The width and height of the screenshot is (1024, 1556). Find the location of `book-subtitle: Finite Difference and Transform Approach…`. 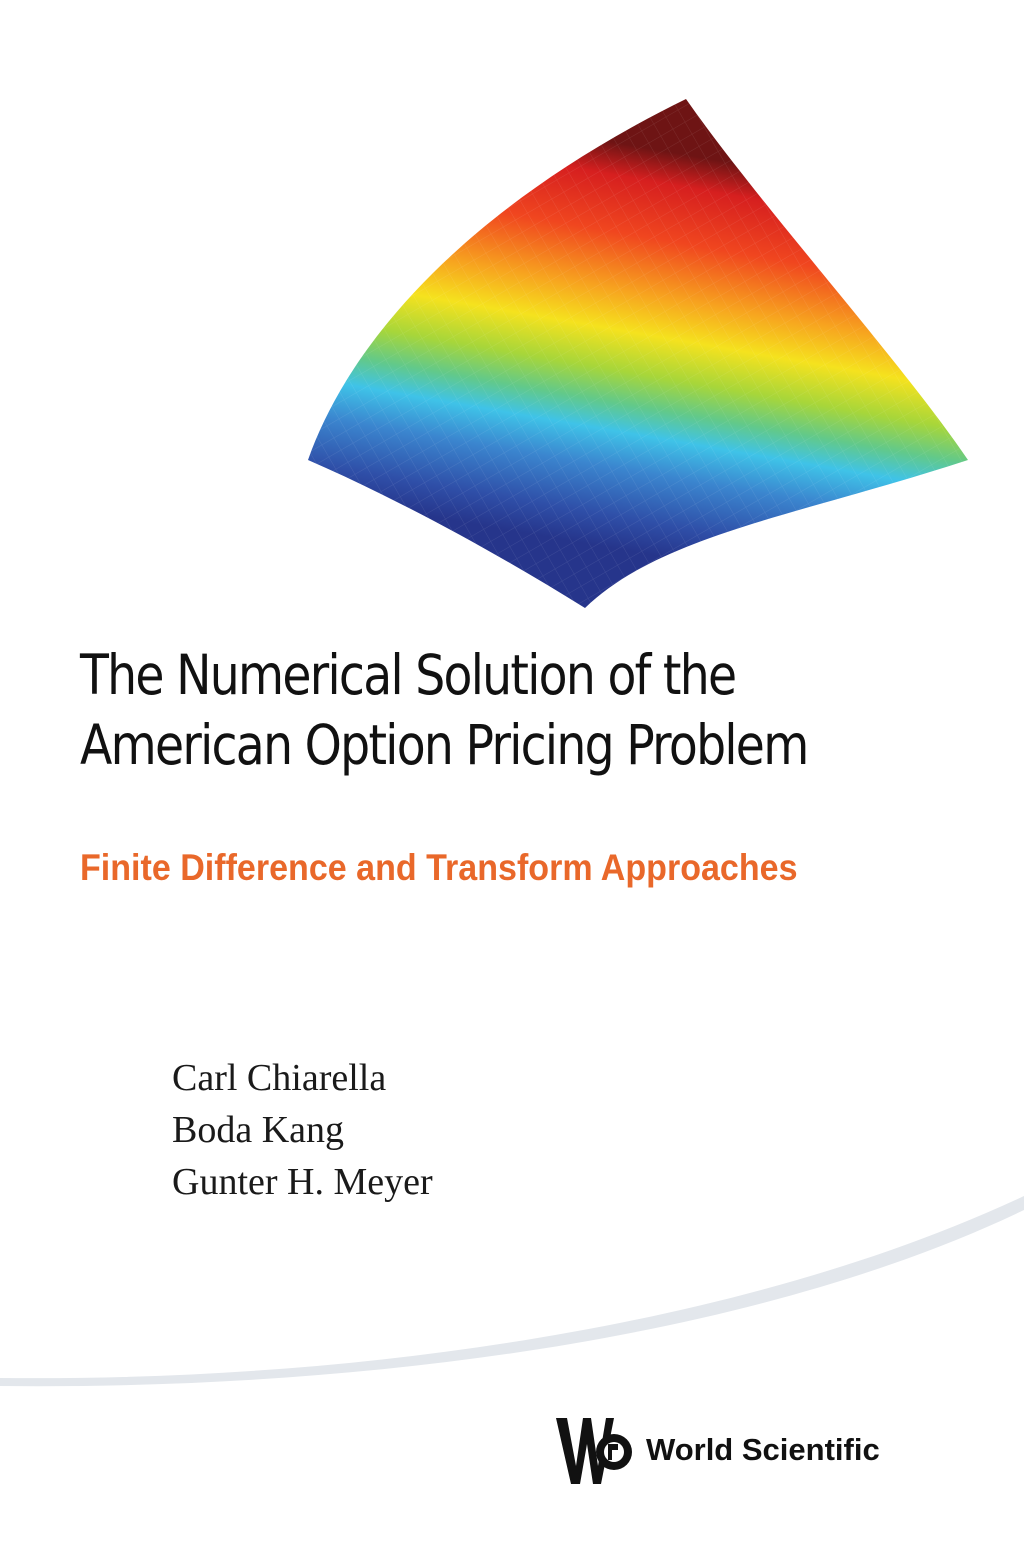

book-subtitle: Finite Difference and Transform Approach… is located at coordinates (439, 867).